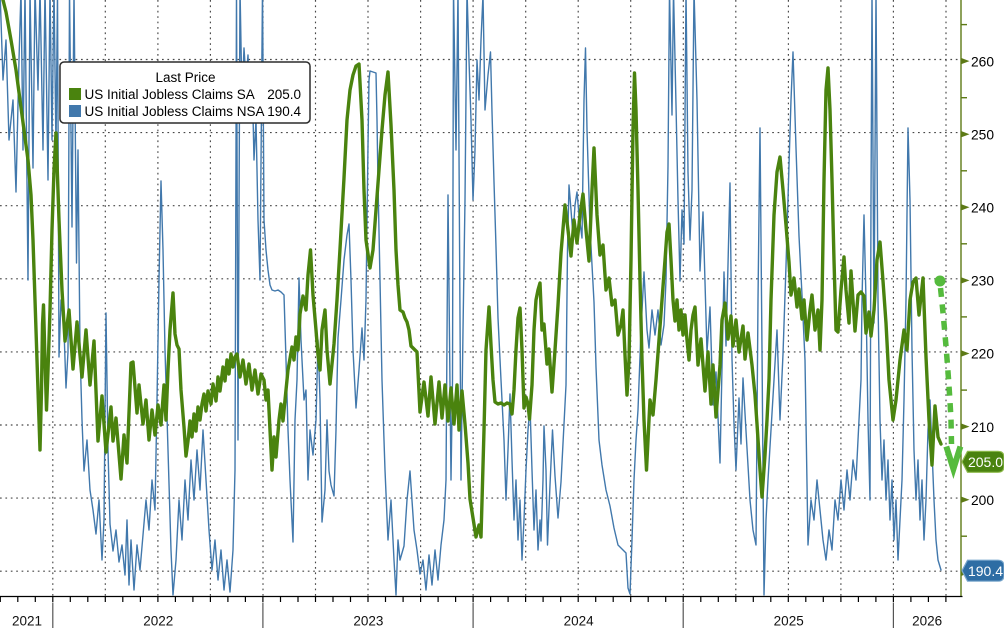 The width and height of the screenshot is (1004, 628). Describe the element at coordinates (982, 427) in the screenshot. I see `svg-text: 210` at that location.